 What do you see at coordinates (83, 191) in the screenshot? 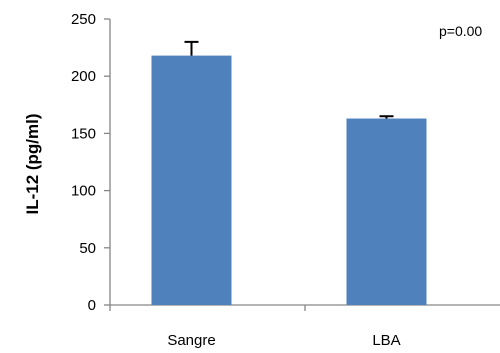
I see `y-tick-label: 100` at bounding box center [83, 191].